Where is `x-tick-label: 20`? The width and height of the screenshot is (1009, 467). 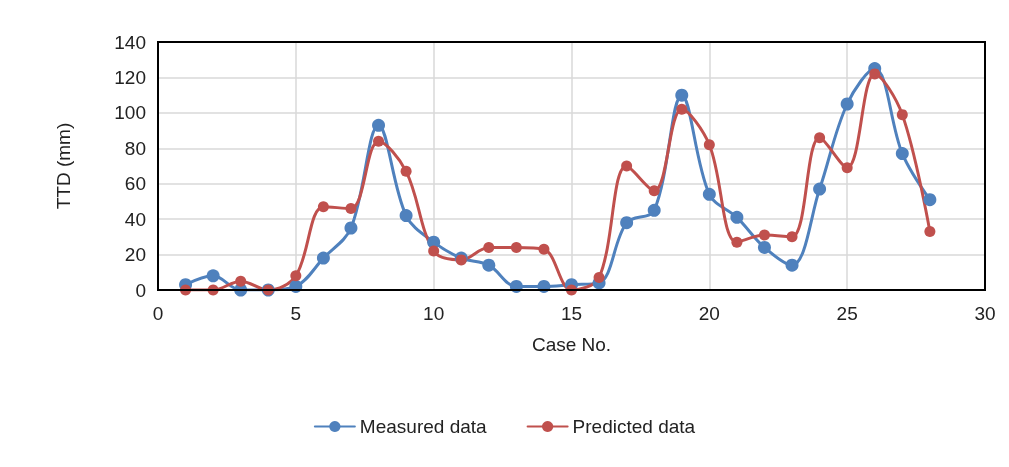
x-tick-label: 20 is located at coordinates (709, 313).